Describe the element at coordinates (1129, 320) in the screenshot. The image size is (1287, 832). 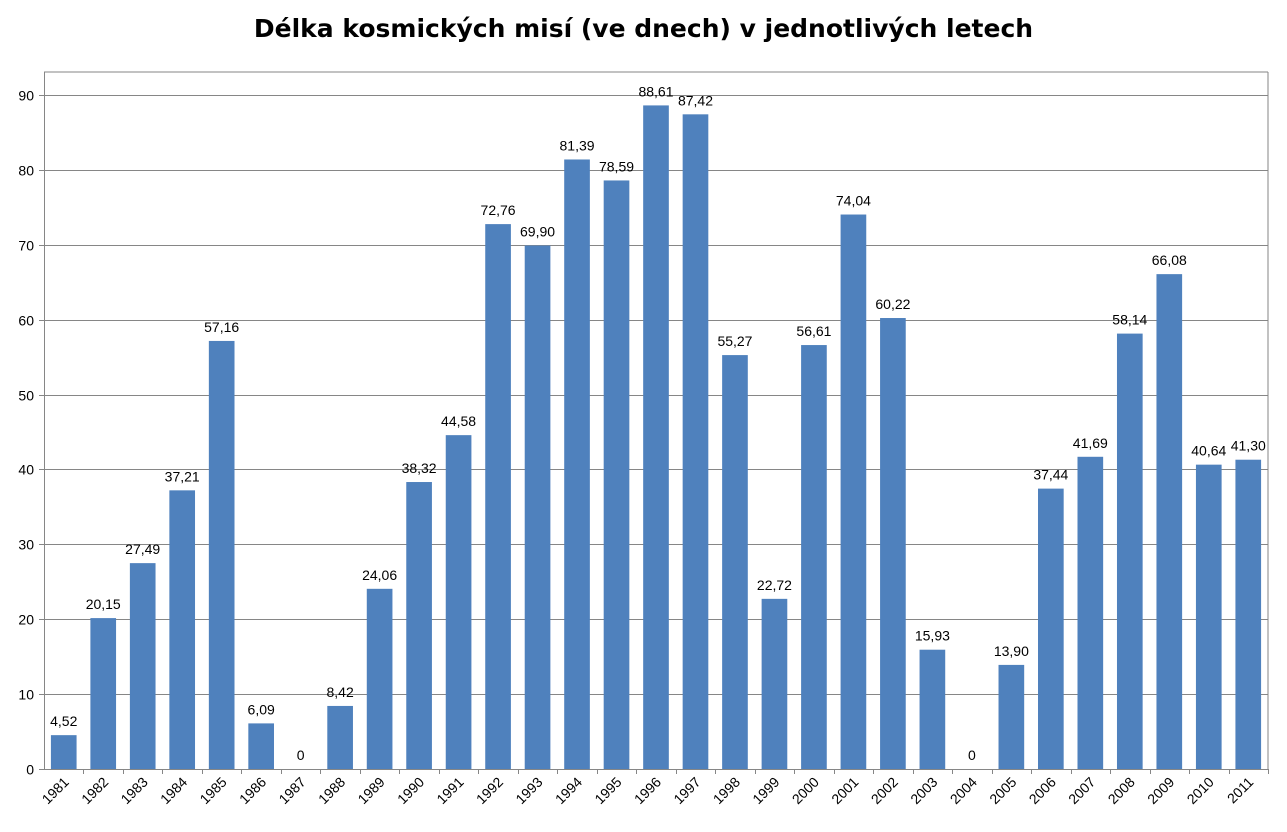
I see `data-label: 58,14` at that location.